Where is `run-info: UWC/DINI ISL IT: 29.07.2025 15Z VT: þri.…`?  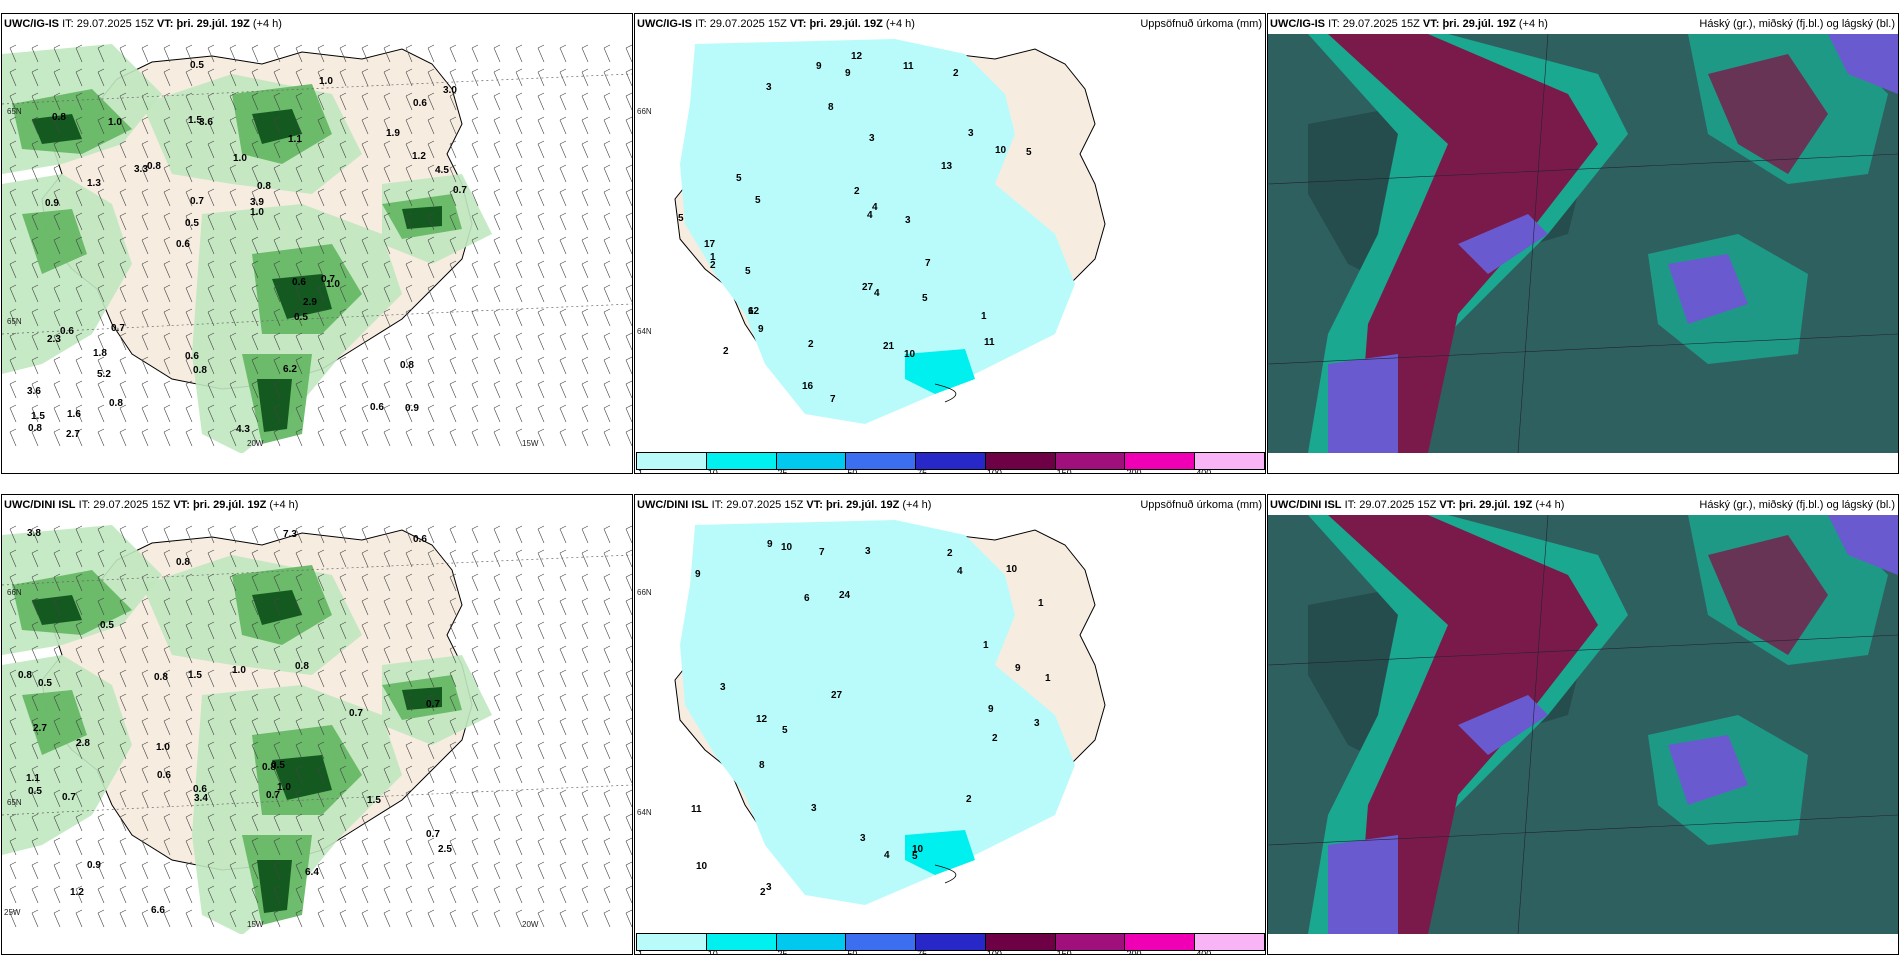
run-info: UWC/DINI ISL IT: 29.07.2025 15Z VT: þri.… is located at coordinates (1417, 505).